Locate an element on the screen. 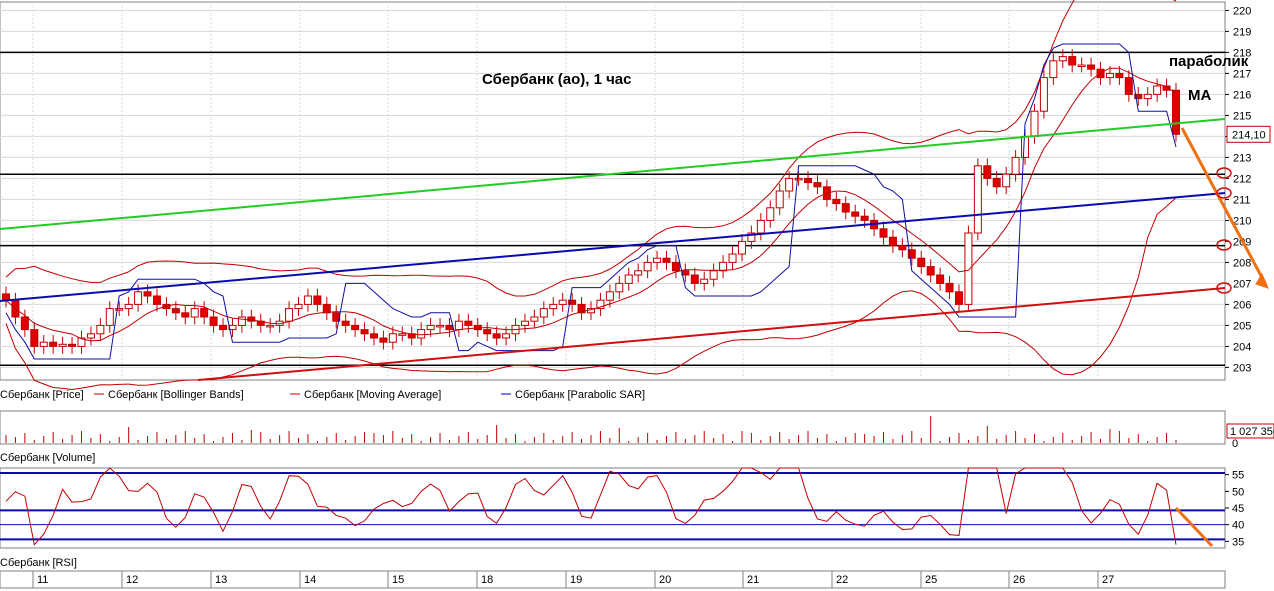 Image resolution: width=1274 pixels, height=591 pixels. legend-label: Сбербанк [Parabolic SAR] is located at coordinates (580, 395).